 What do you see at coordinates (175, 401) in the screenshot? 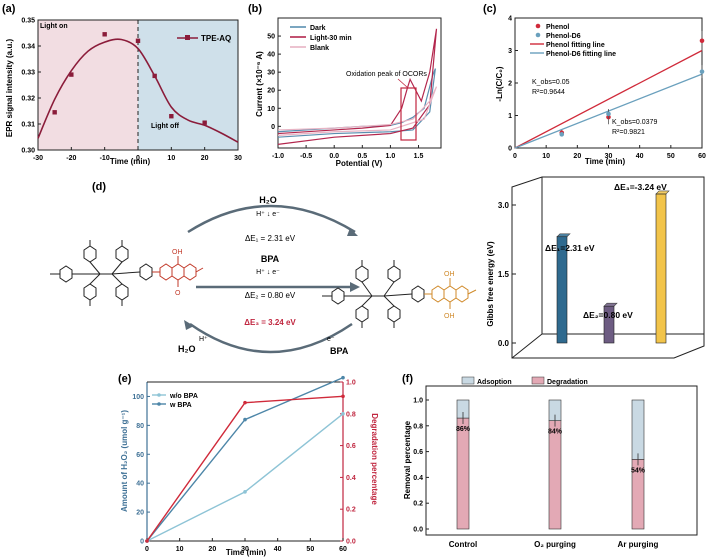
I see `e-legend: w/o BPA w BPA` at bounding box center [175, 401].